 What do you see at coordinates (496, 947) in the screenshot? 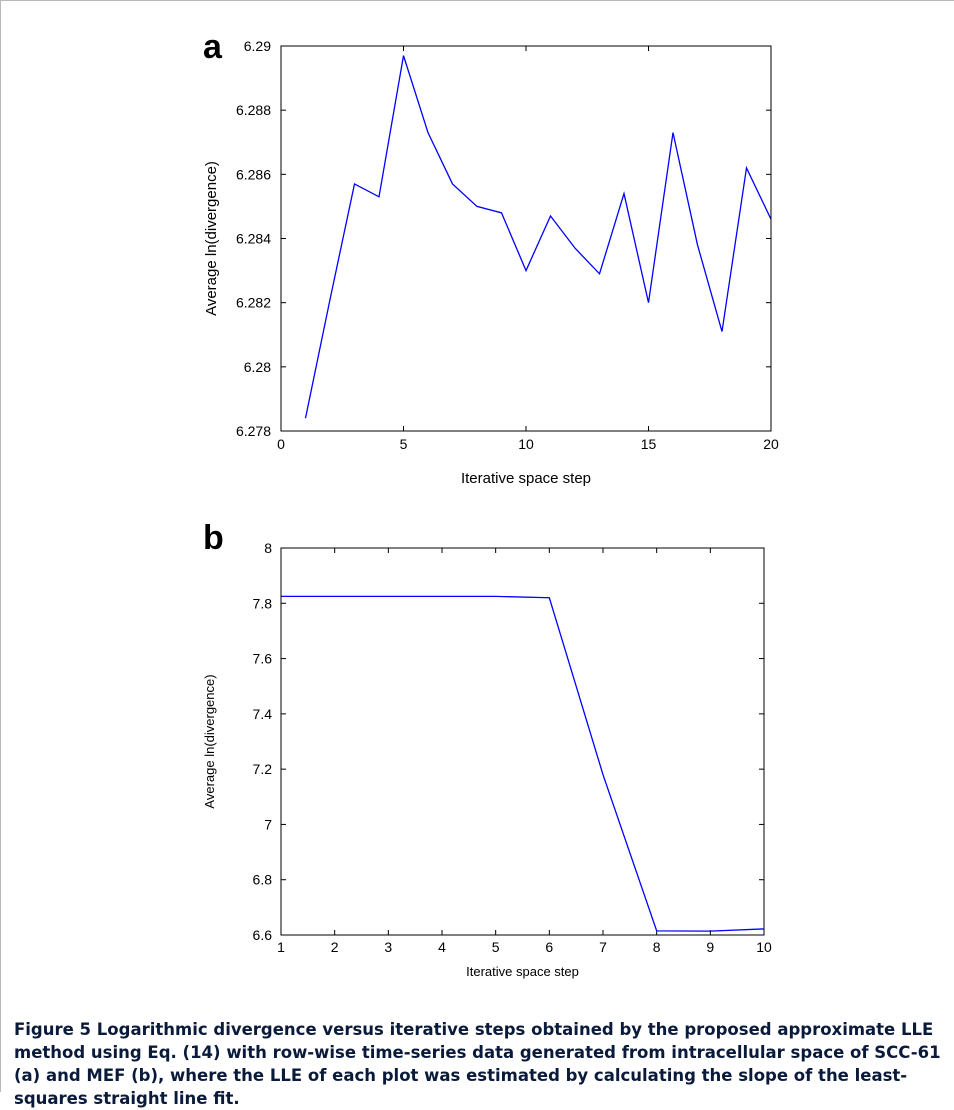
I see `x-tick-label-b: 5` at bounding box center [496, 947].